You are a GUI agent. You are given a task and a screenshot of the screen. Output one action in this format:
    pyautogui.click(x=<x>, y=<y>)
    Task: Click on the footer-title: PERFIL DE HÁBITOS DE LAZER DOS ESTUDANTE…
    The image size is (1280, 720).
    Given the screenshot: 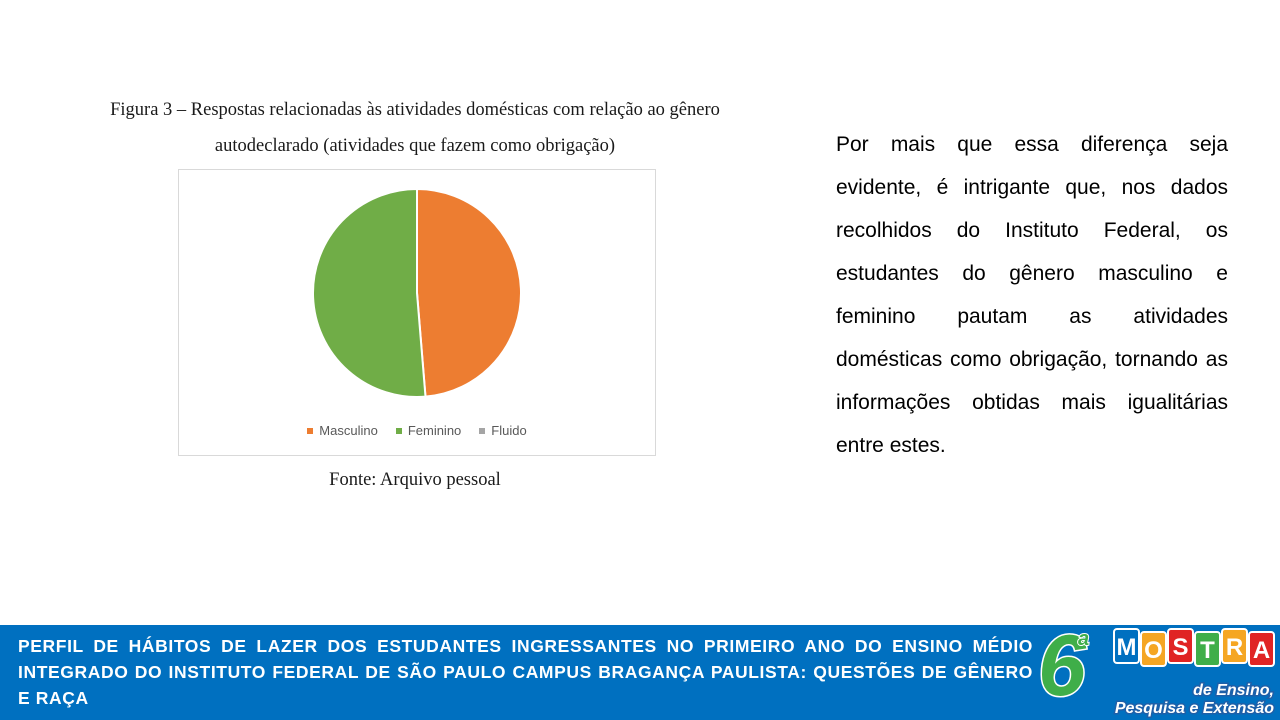 What is the action you would take?
    pyautogui.click(x=525, y=672)
    